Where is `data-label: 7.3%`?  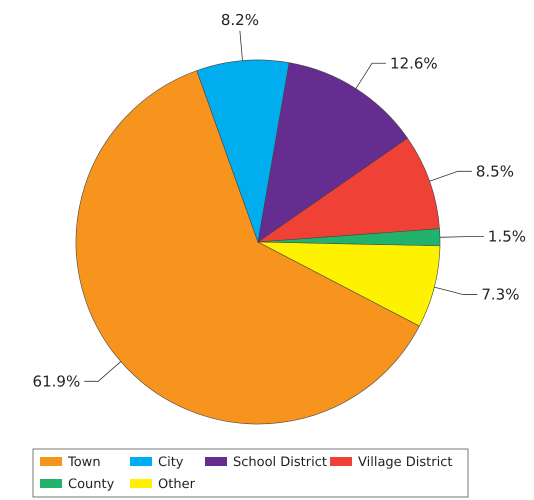 data-label: 7.3% is located at coordinates (500, 295).